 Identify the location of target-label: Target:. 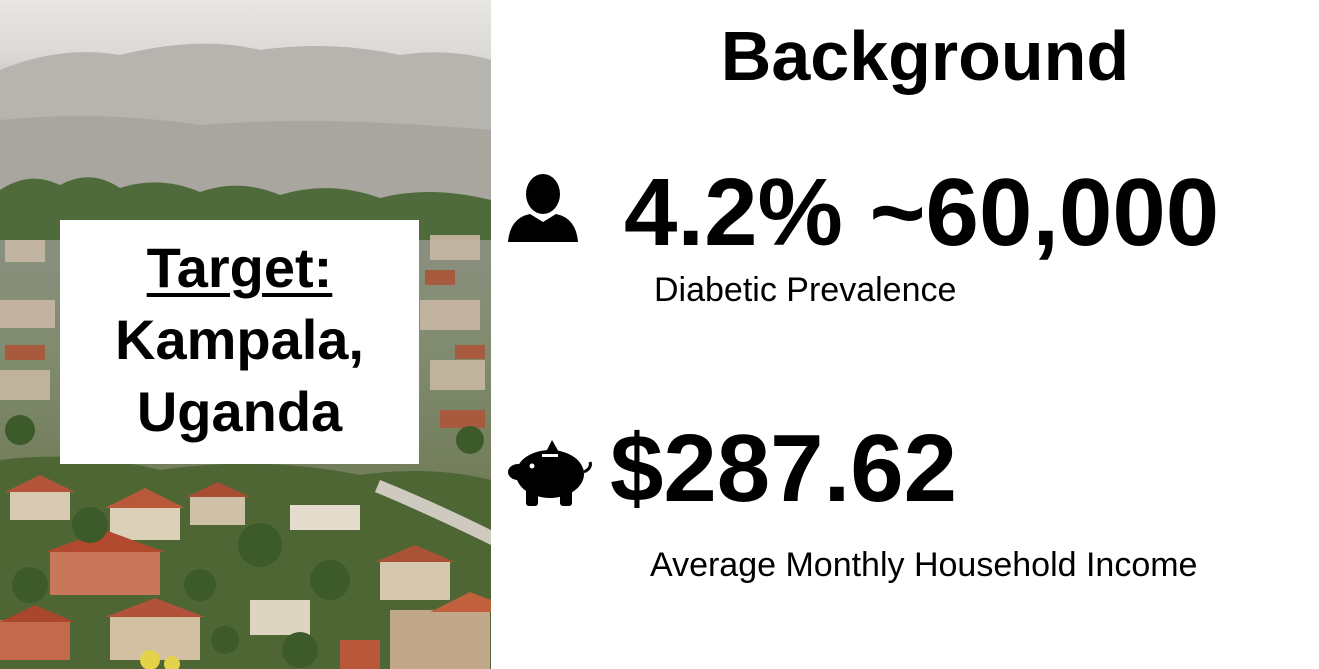
(239, 267).